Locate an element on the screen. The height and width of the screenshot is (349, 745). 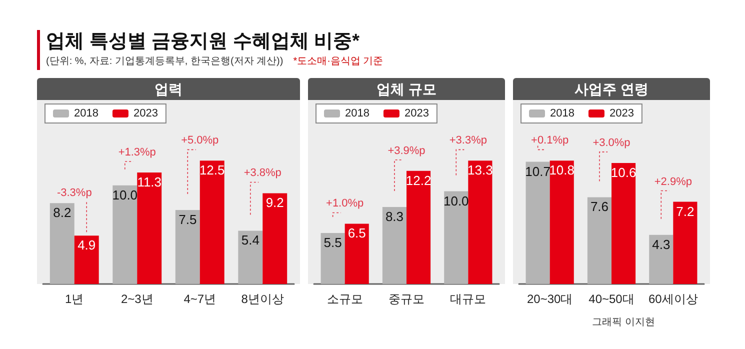
data-label: 5.4 is located at coordinates (250, 240).